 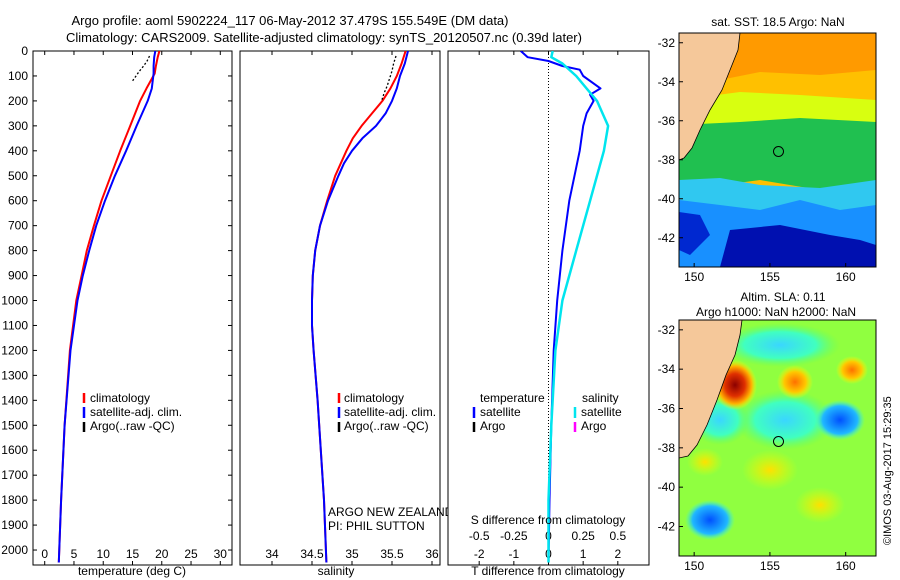 I want to click on legend-title-salinity: salinity, so click(x=600, y=398).